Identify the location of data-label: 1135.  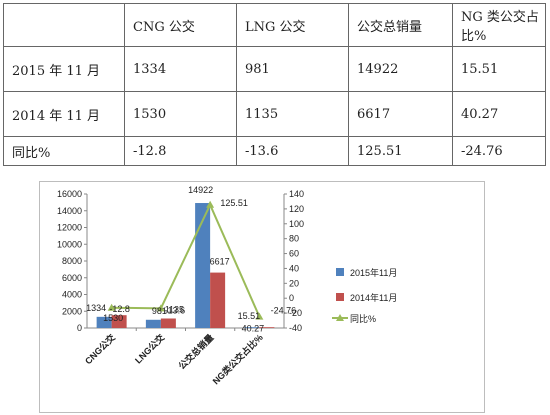
(174, 309).